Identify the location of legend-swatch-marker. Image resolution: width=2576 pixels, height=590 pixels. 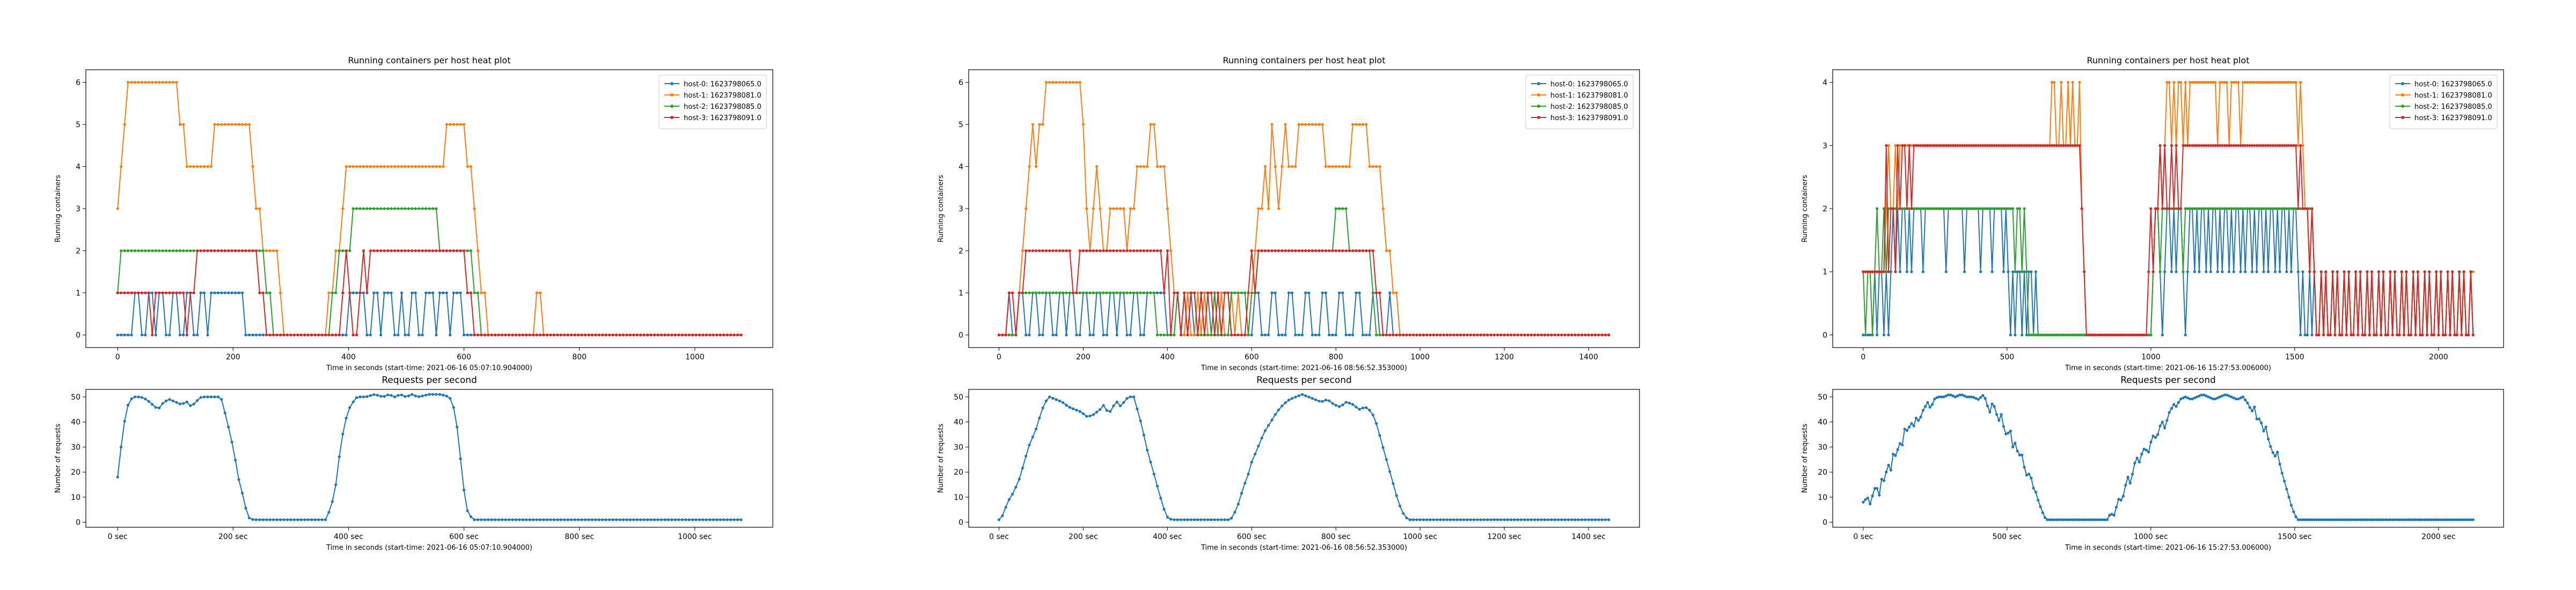
(1538, 117).